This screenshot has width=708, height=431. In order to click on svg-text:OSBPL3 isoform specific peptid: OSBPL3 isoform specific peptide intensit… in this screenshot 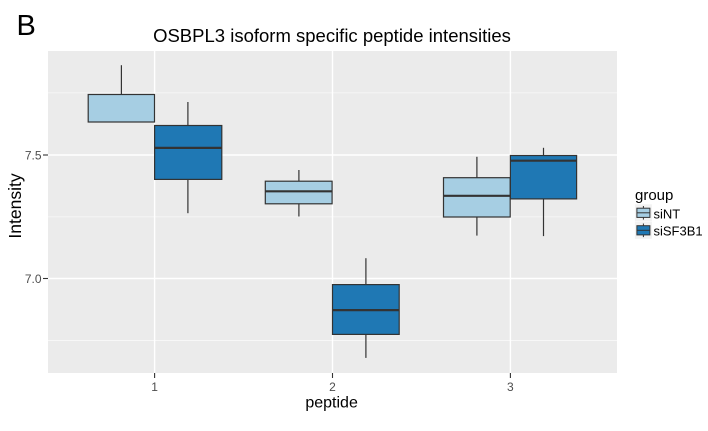, I will do `click(332, 35)`.